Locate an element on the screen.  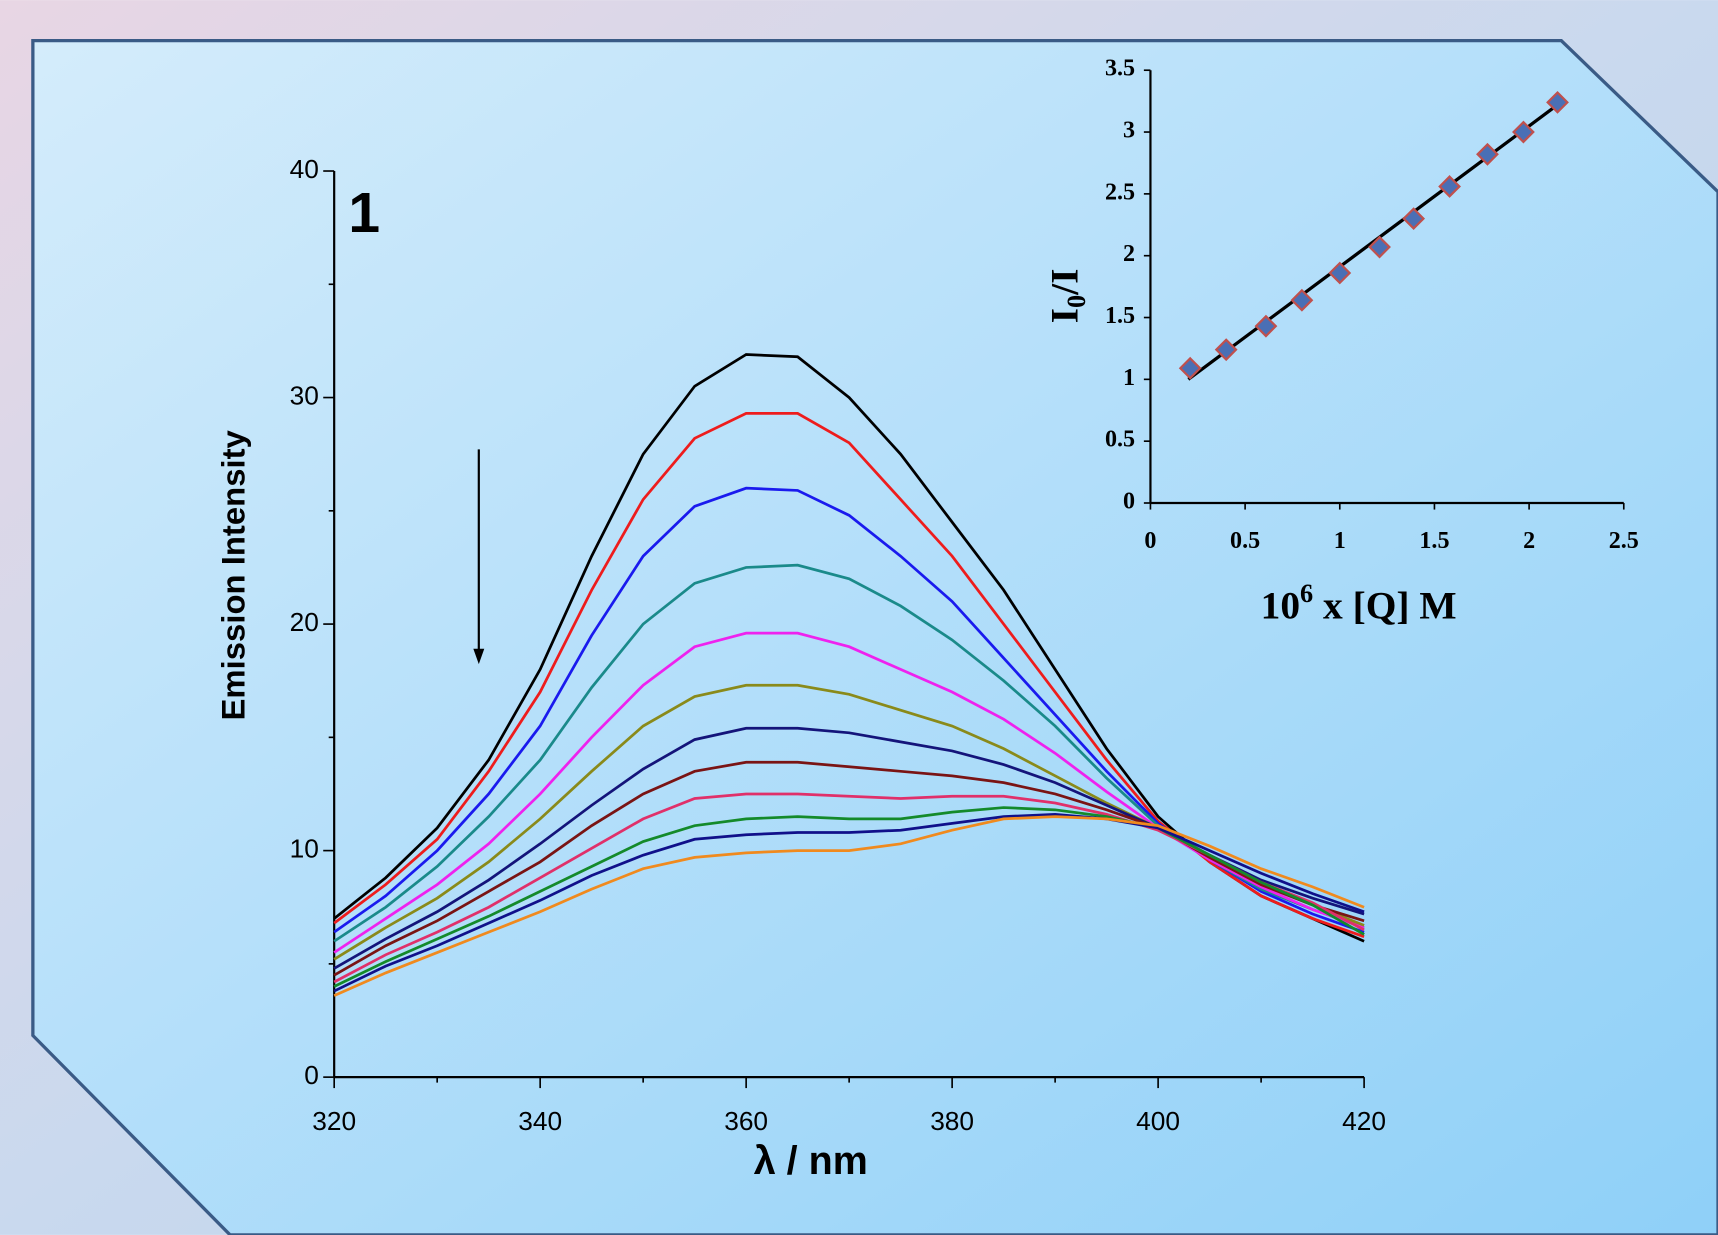
fit-line is located at coordinates (1373, 242).